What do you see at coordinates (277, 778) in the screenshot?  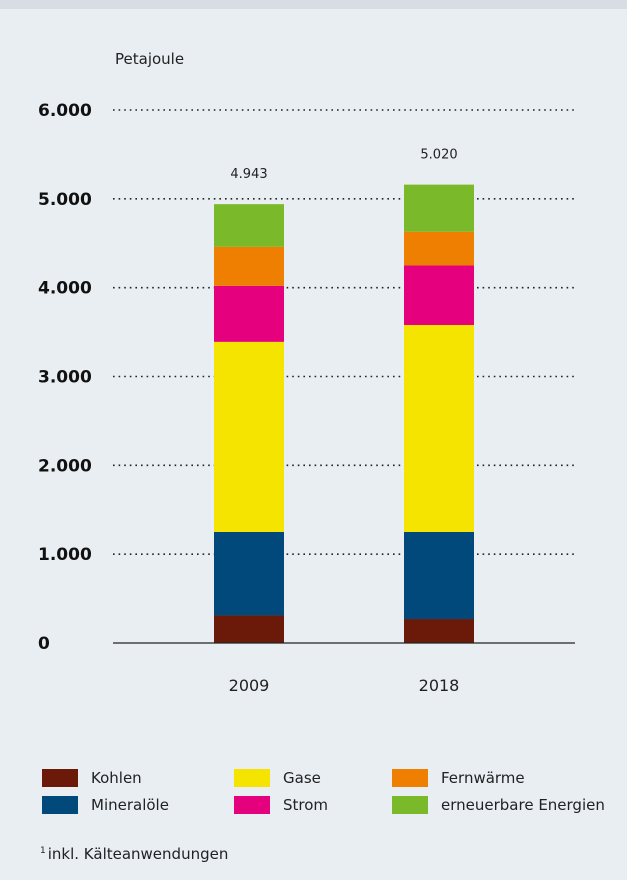 I see `legend-item: Gase` at bounding box center [277, 778].